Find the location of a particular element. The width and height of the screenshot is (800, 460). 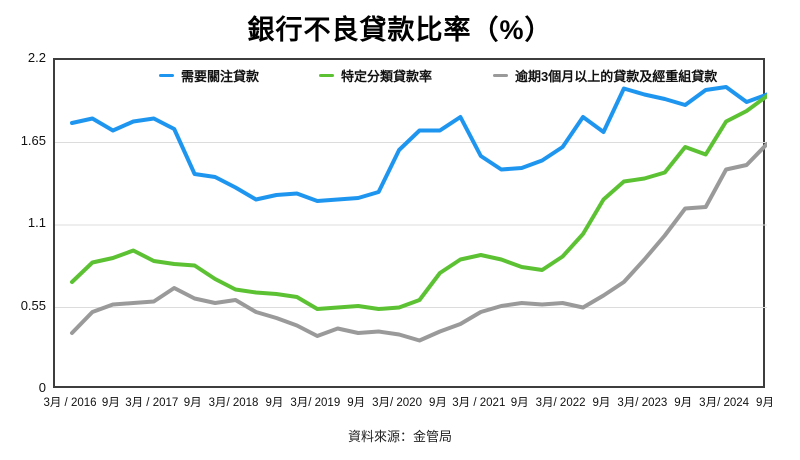

chart-title: 銀行不良貸款比率（%） is located at coordinates (400, 30).